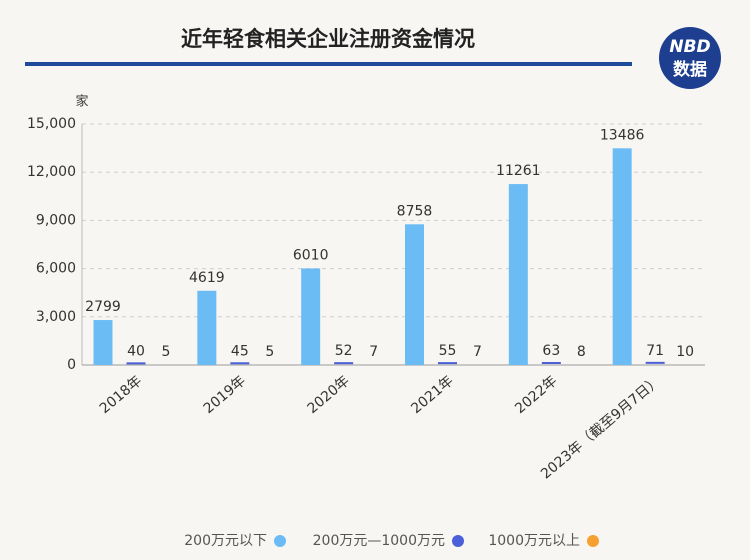 The width and height of the screenshot is (750, 560). I want to click on y-tick-label: 9,000, so click(56, 220).